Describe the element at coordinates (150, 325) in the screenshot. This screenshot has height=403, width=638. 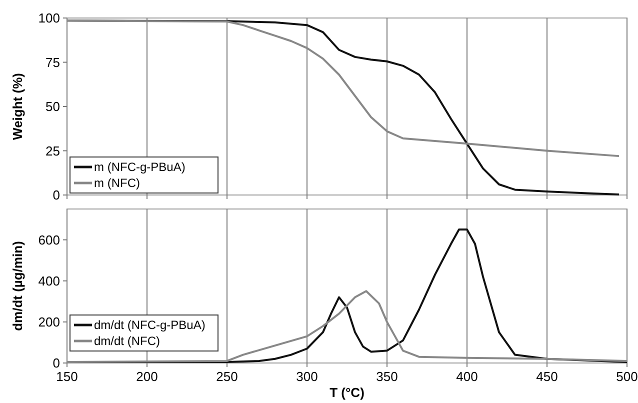
I see `legend-label: dm/dt (NFC-g-PBuA)` at that location.